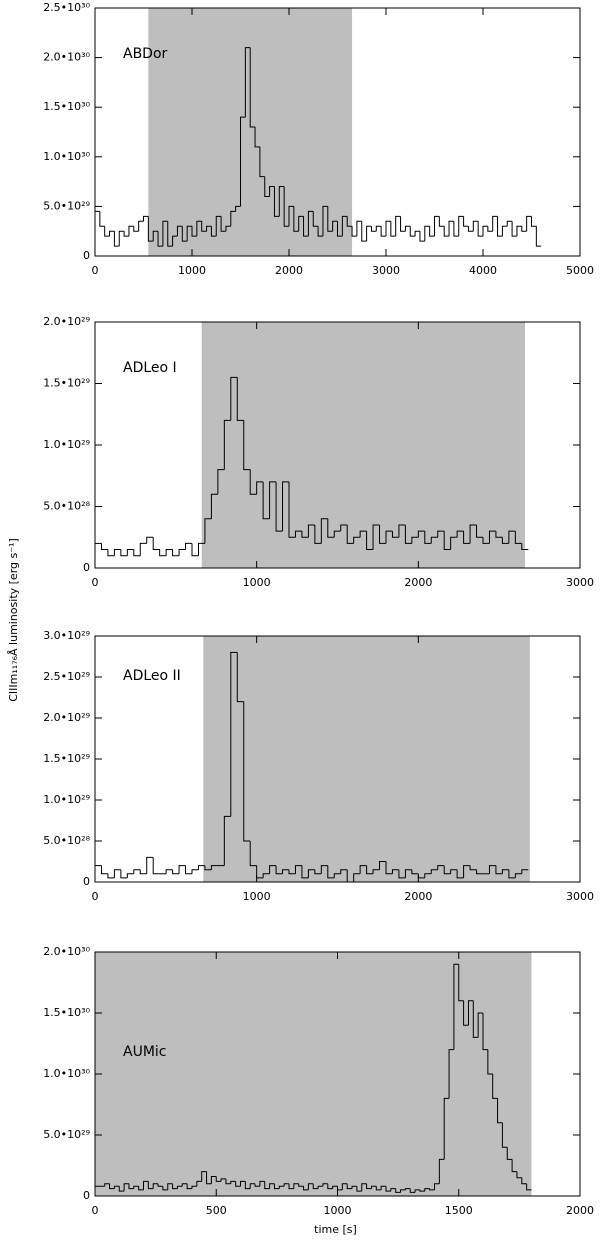  I want to click on x-tick-label: 500, so click(216, 1210).